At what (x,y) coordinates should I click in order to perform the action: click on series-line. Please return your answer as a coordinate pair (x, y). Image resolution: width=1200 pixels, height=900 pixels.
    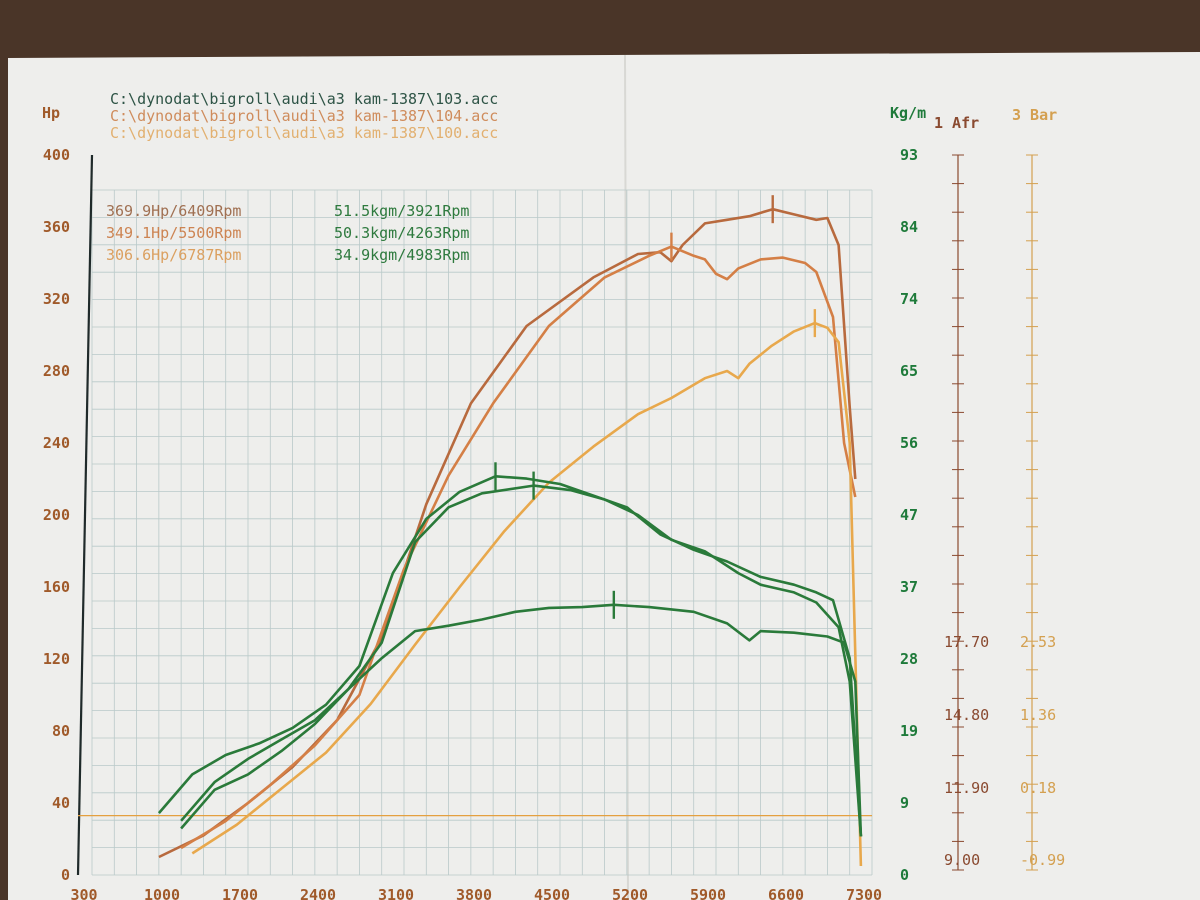
    Looking at the image, I should click on (521, 720).